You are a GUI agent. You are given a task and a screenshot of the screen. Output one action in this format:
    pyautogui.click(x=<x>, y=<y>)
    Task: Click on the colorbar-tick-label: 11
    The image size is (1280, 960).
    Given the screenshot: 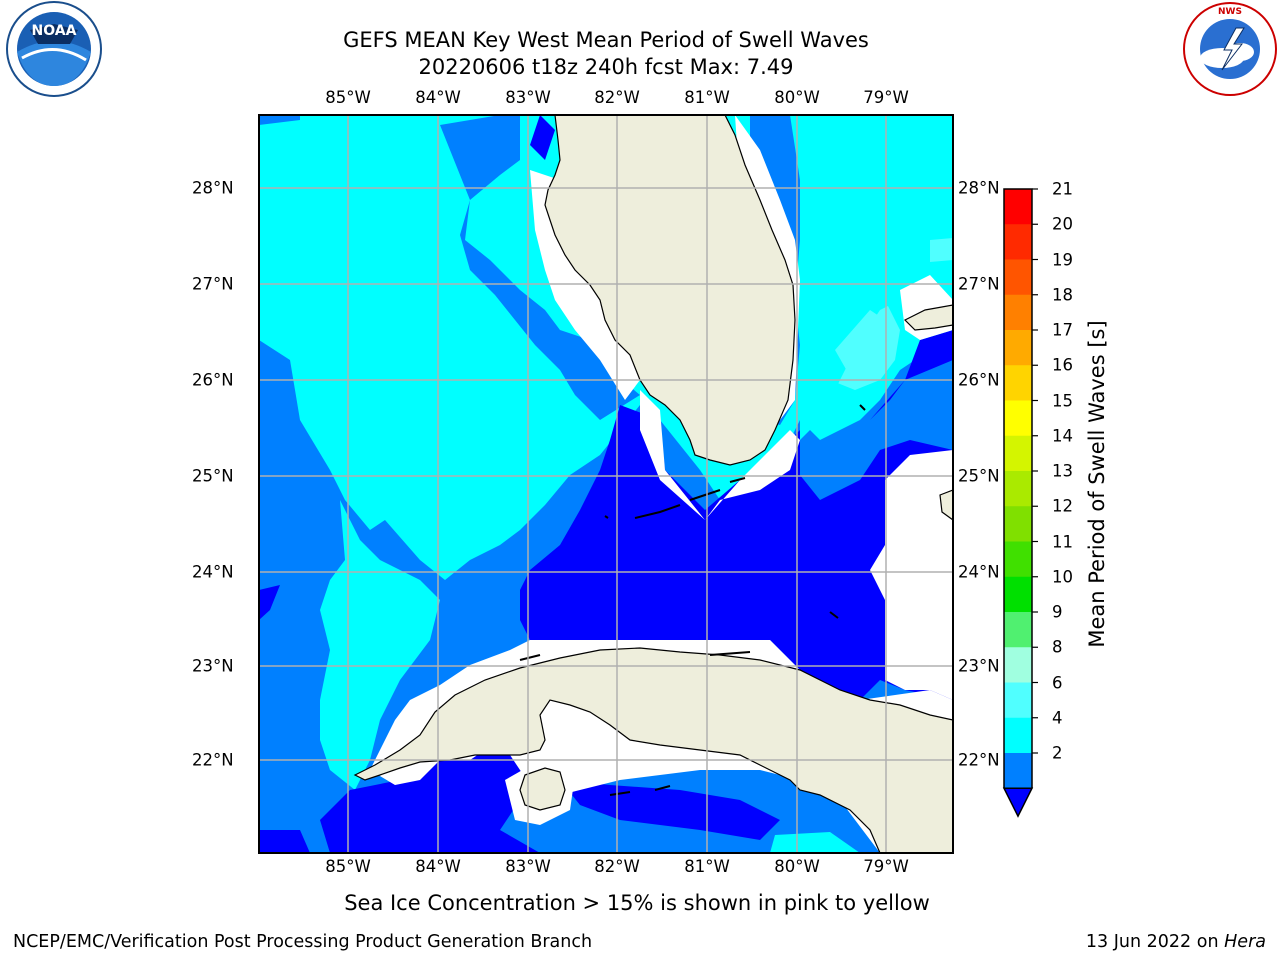 What is the action you would take?
    pyautogui.click(x=1062, y=541)
    